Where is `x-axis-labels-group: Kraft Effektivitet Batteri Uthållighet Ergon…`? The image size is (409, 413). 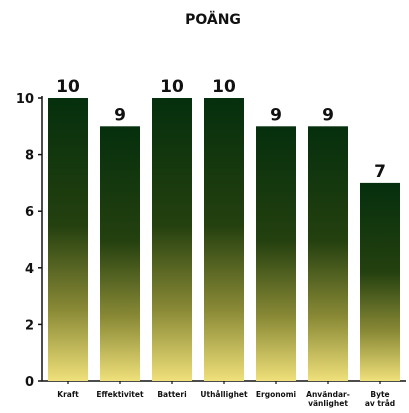
x-axis-labels-group: Kraft Effektivitet Batteri Uthållighet Ergon… is located at coordinates (226, 394).